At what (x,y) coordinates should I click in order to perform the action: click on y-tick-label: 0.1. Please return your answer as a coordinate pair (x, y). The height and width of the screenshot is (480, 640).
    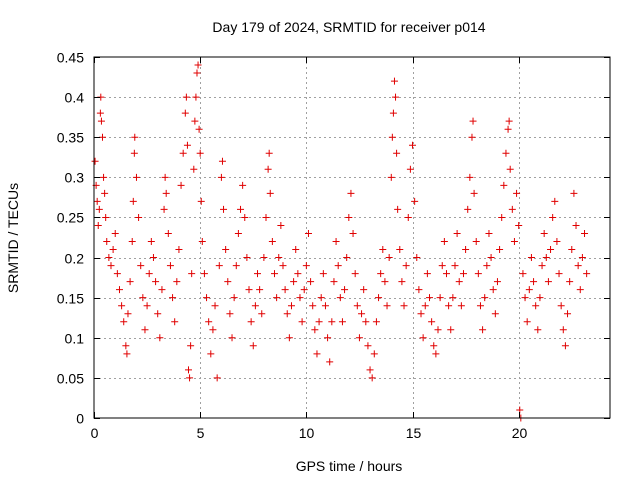
    Looking at the image, I should click on (75, 339).